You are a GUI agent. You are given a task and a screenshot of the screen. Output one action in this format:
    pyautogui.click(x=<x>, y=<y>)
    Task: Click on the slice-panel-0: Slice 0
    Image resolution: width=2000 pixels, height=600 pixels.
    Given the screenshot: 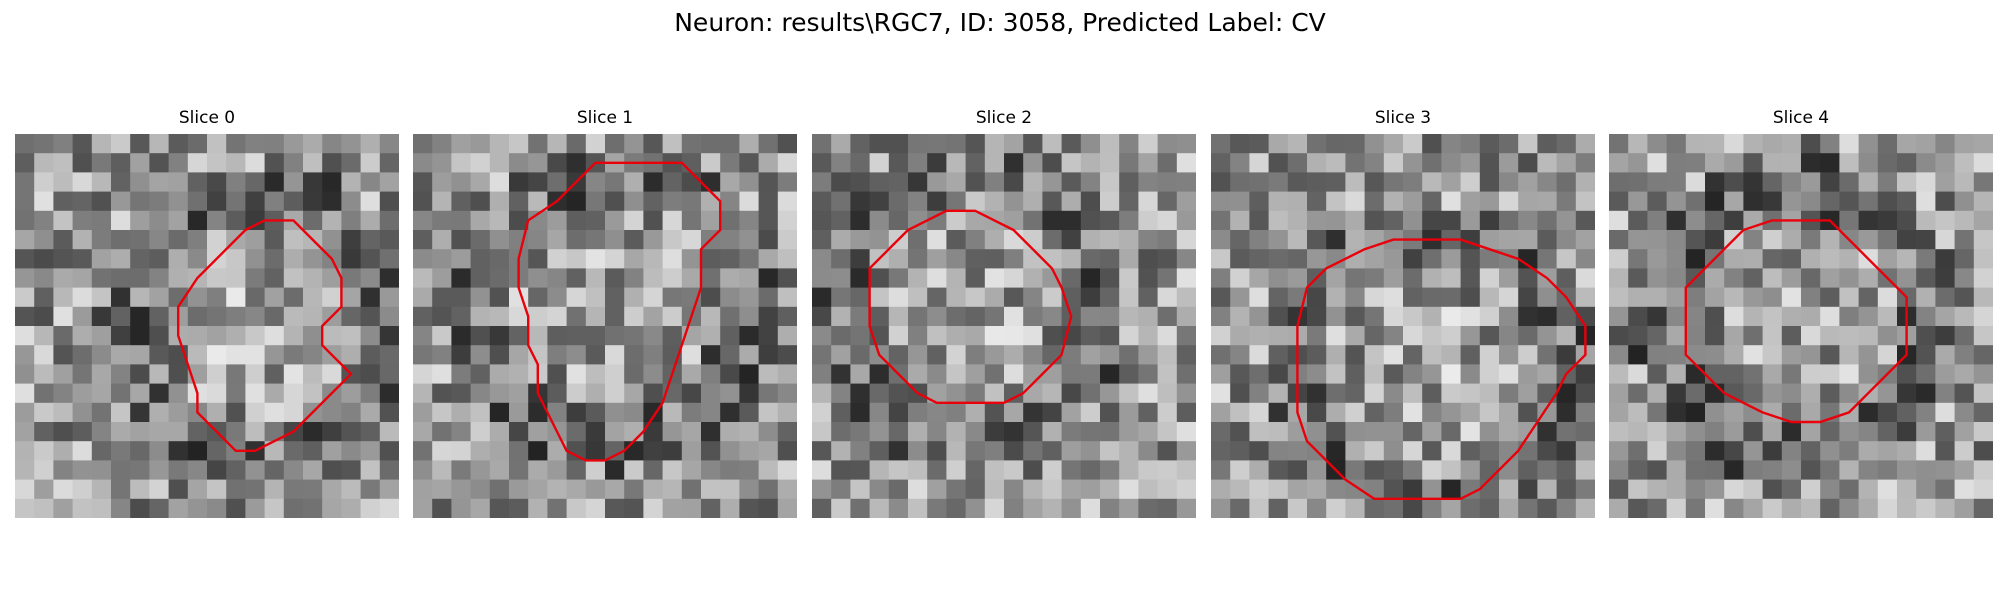 What is the action you would take?
    pyautogui.click(x=207, y=313)
    